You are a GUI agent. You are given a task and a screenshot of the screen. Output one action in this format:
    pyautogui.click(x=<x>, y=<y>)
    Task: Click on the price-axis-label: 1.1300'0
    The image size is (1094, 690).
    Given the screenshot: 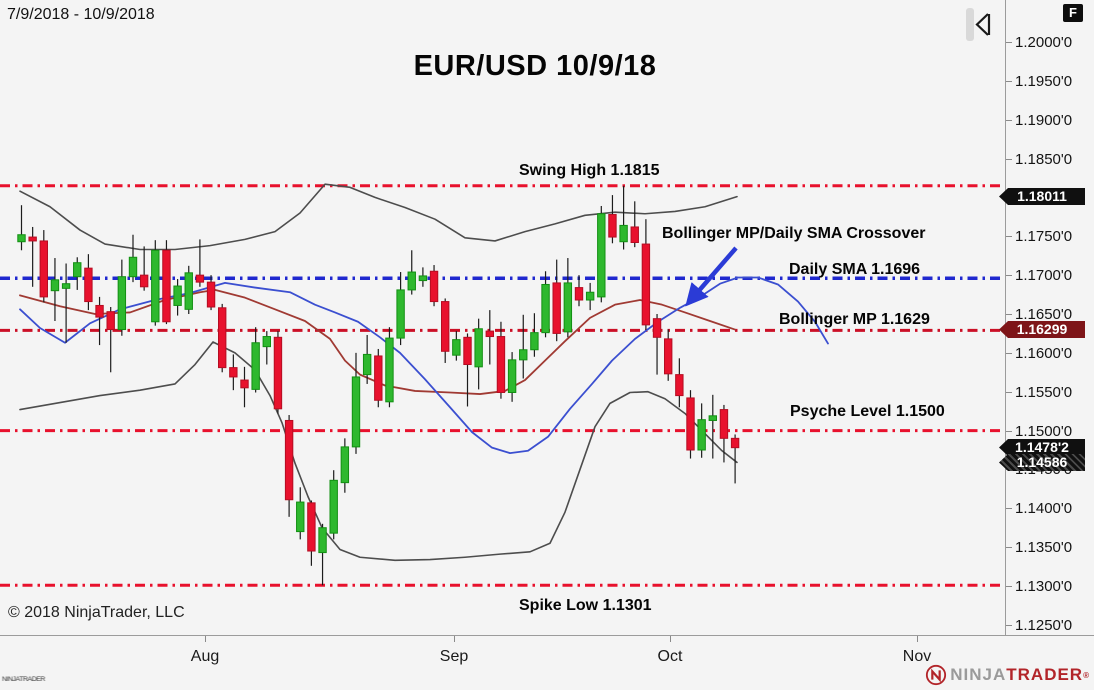 What is the action you would take?
    pyautogui.click(x=1044, y=586)
    